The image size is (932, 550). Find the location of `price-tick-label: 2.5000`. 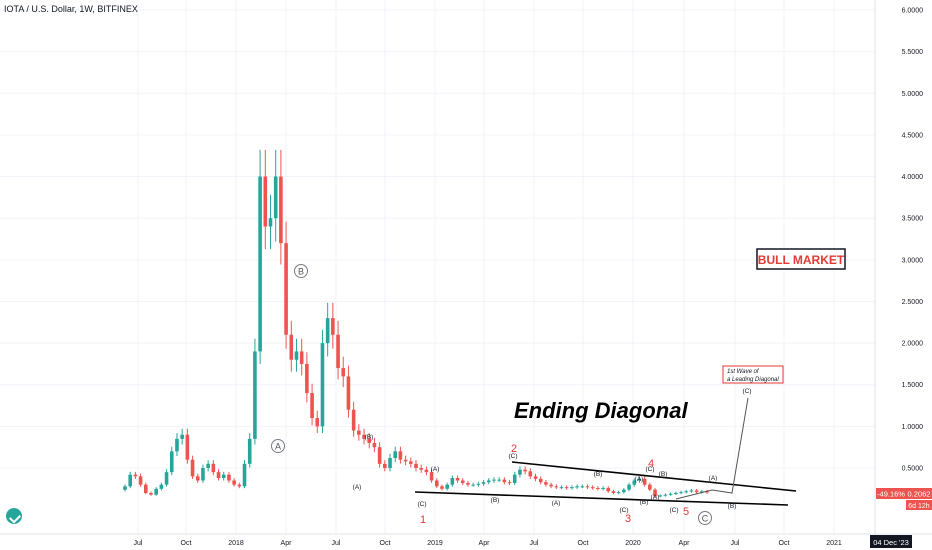

price-tick-label: 2.5000 is located at coordinates (913, 302).